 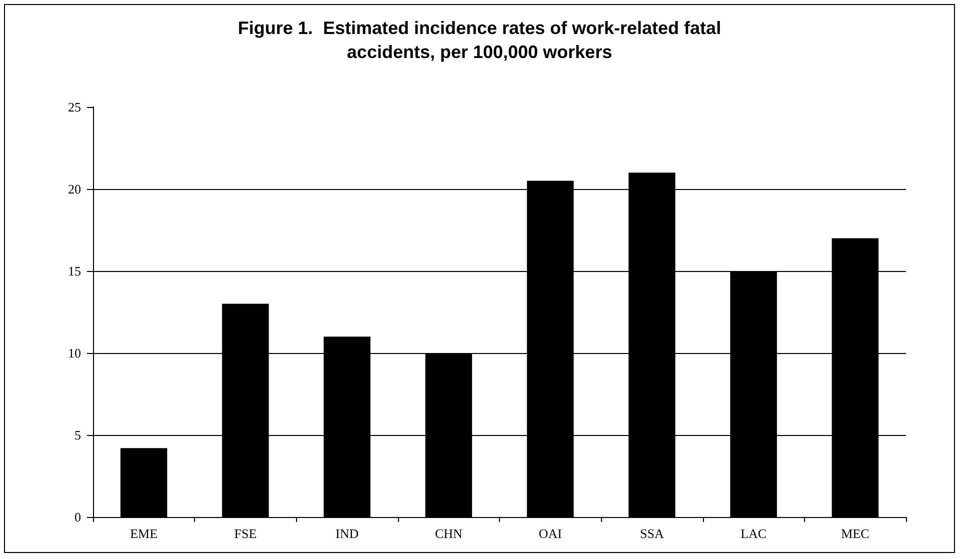 I want to click on y-tick-label: 25, so click(x=74, y=107).